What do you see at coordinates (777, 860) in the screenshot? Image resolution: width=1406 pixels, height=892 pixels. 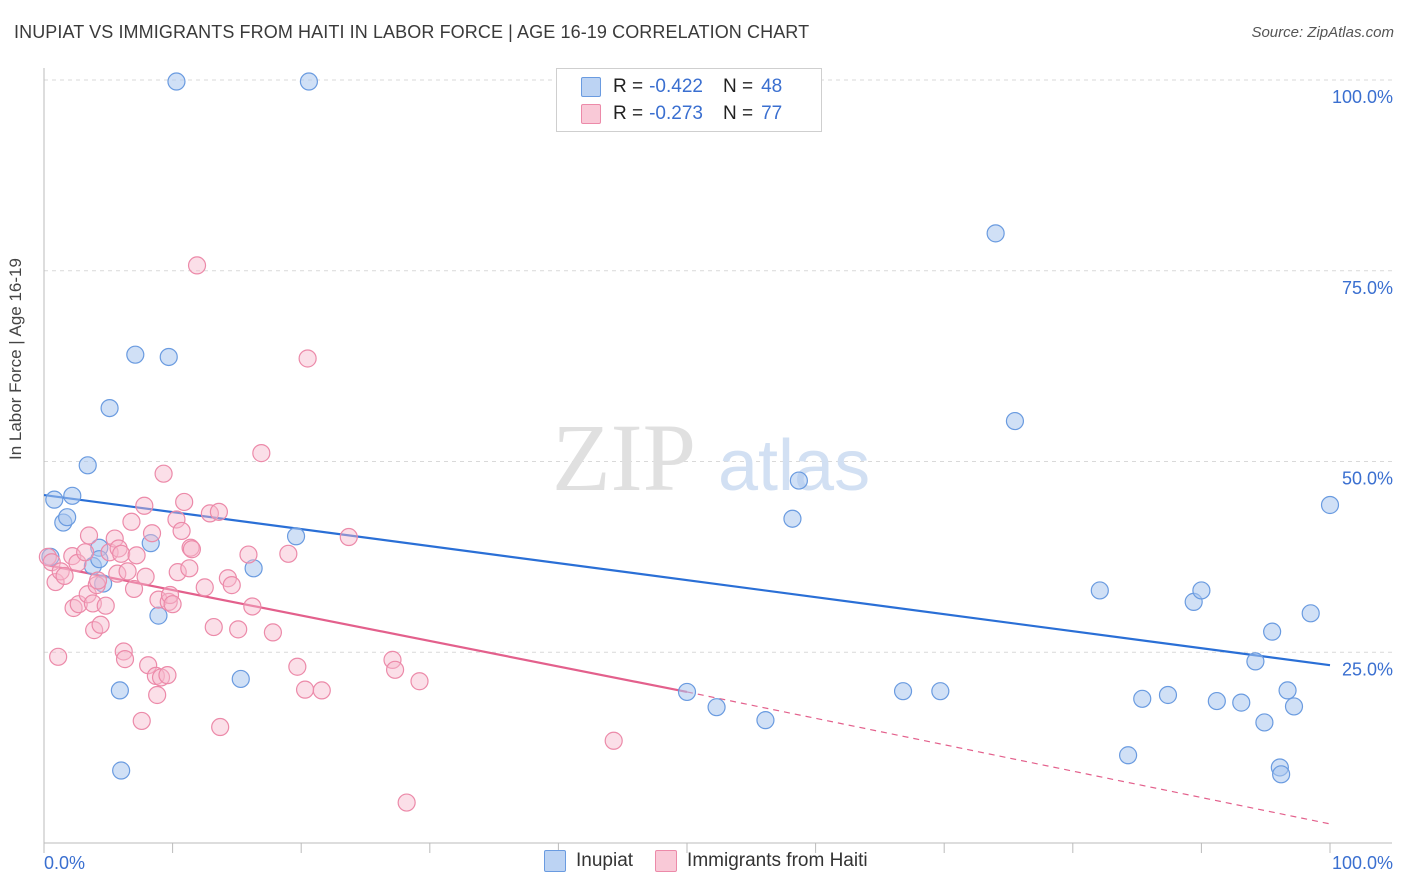 I see `legend-label-haiti: Immigrants from Haiti` at bounding box center [777, 860].